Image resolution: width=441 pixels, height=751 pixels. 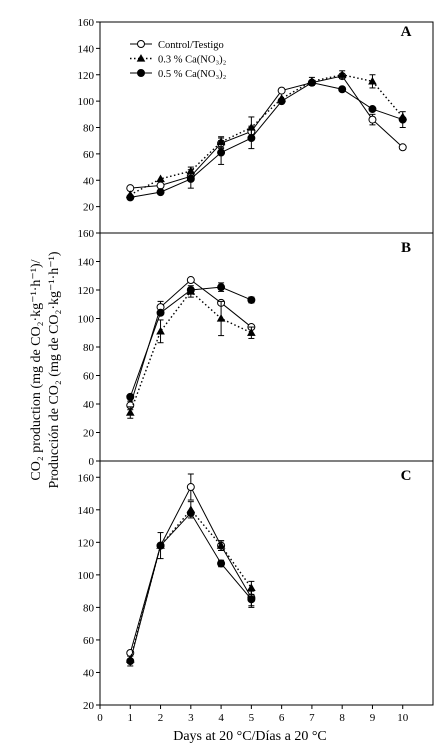 I want to click on y-tick-label-C: 140, so click(x=86, y=511).